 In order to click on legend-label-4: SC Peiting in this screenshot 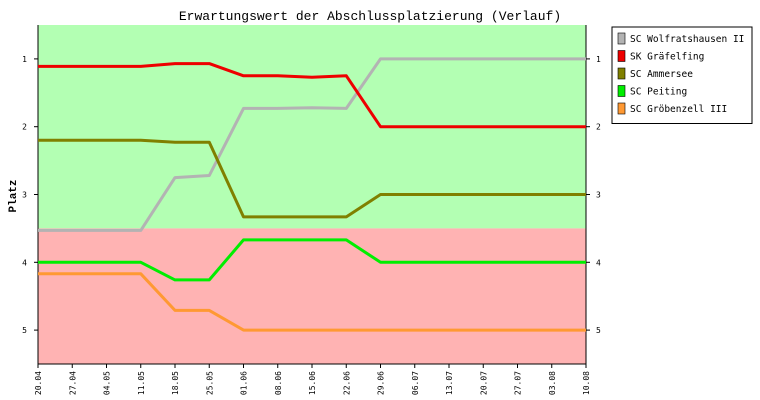, I will do `click(658, 92)`.